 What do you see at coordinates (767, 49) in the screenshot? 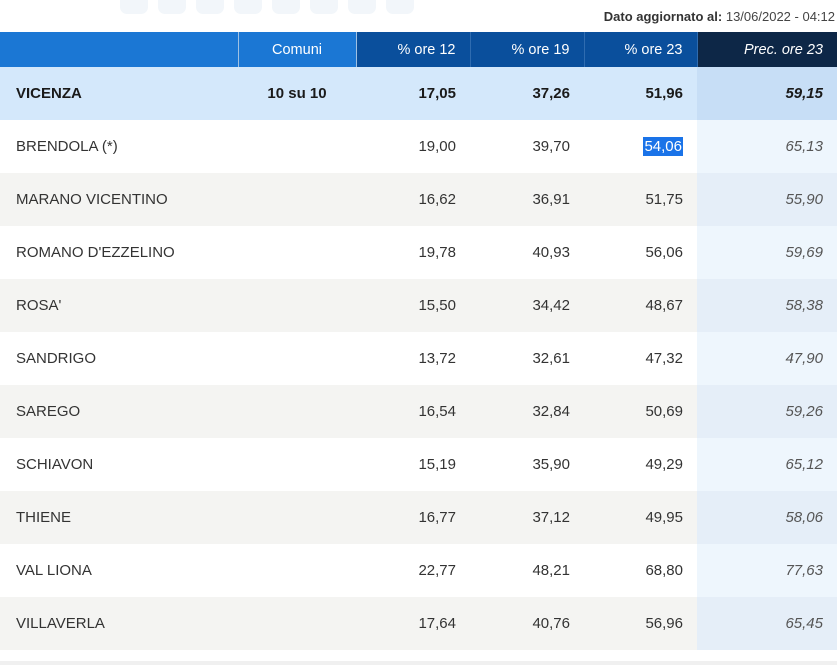
I see `header-prec-ore-23: Prec. ore 23` at bounding box center [767, 49].